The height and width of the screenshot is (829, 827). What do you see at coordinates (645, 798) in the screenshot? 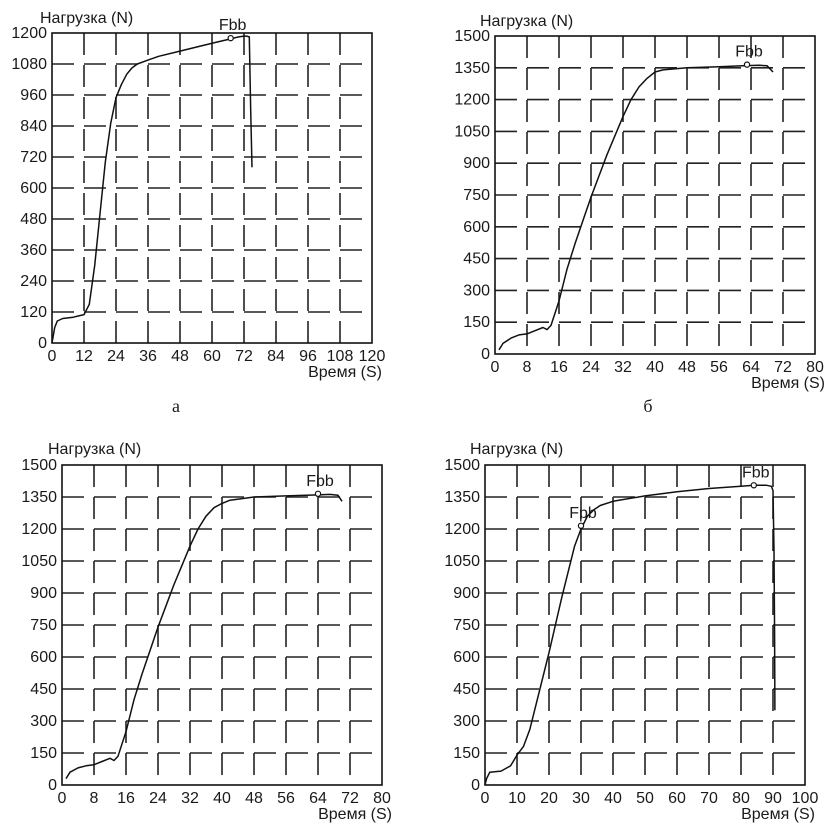
I see `x-tick-label: 50` at bounding box center [645, 798].